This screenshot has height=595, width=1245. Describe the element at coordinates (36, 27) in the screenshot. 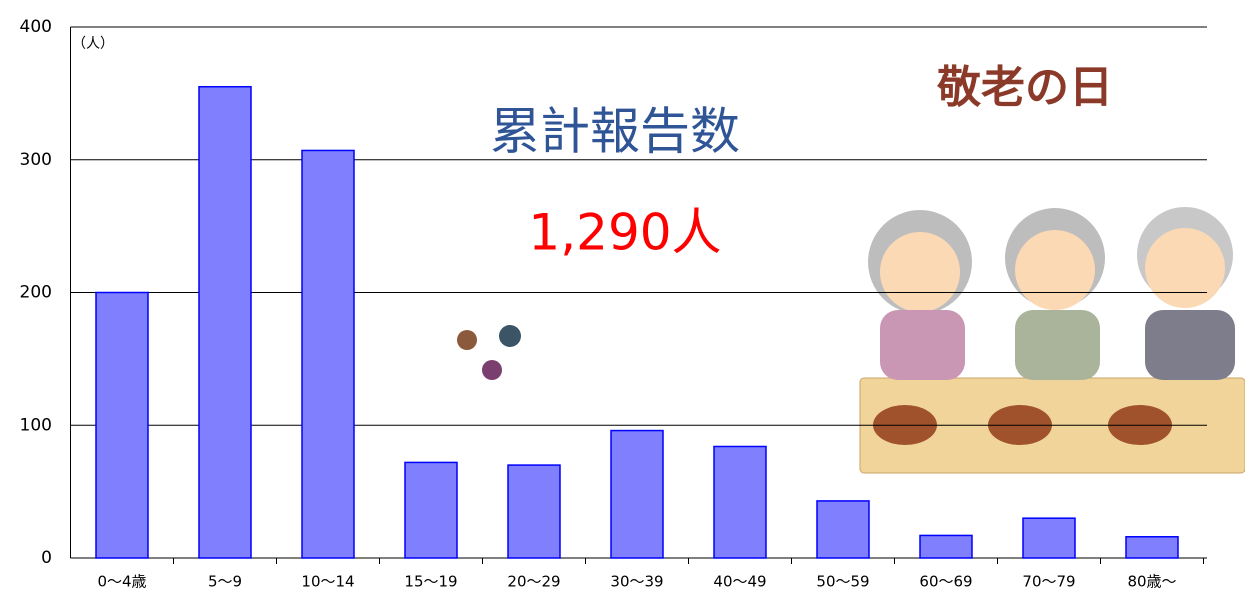

I see `y-tick-label: 400` at that location.